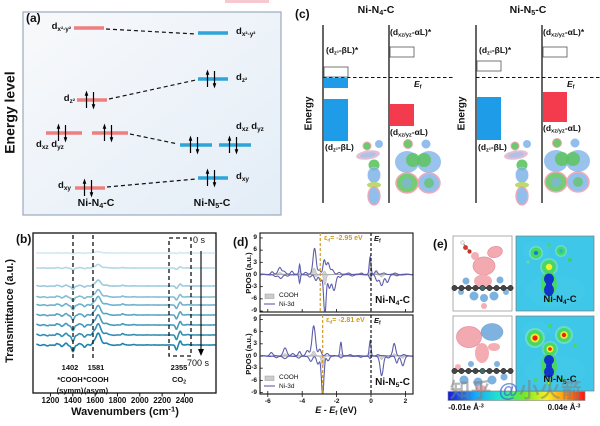 The image size is (600, 426). What do you see at coordinates (179, 367) in the screenshot?
I see `b-annotation: 2355` at bounding box center [179, 367].